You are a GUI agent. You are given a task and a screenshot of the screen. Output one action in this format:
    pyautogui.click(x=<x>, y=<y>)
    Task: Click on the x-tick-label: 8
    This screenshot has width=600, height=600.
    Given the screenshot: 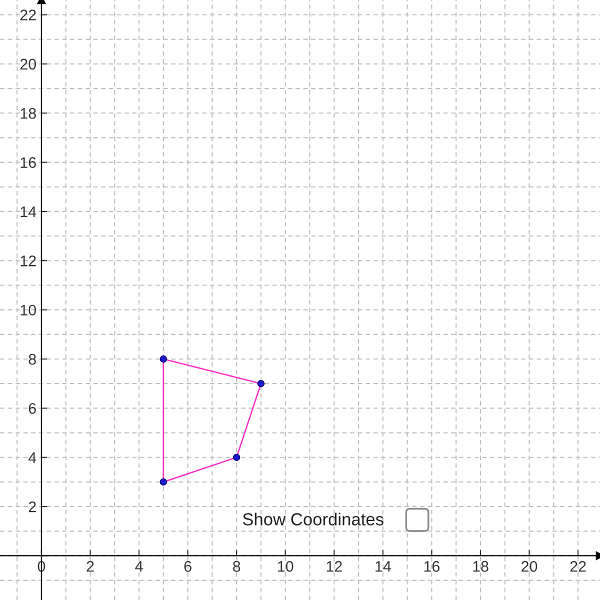 What is the action you would take?
    pyautogui.click(x=236, y=566)
    